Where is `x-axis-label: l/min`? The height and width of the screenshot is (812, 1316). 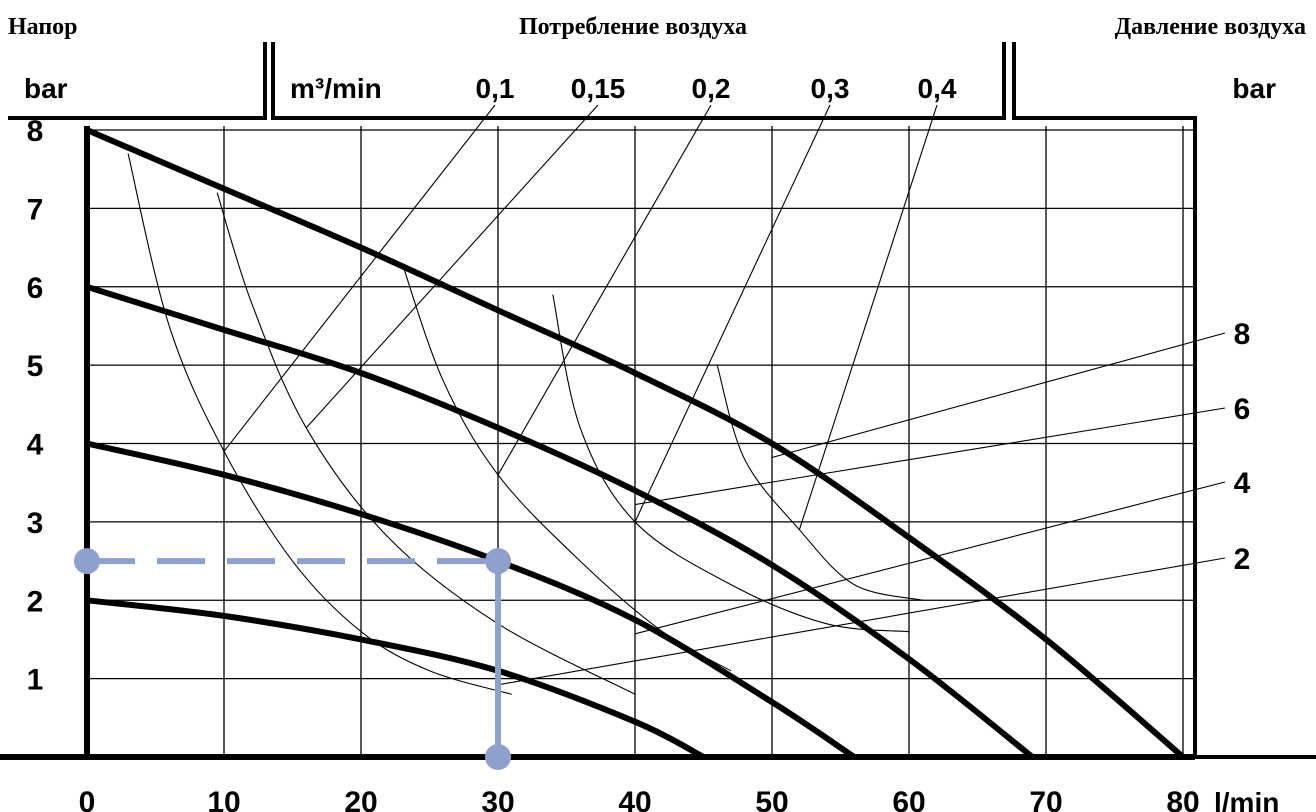
x-axis-label: l/min is located at coordinates (1246, 799).